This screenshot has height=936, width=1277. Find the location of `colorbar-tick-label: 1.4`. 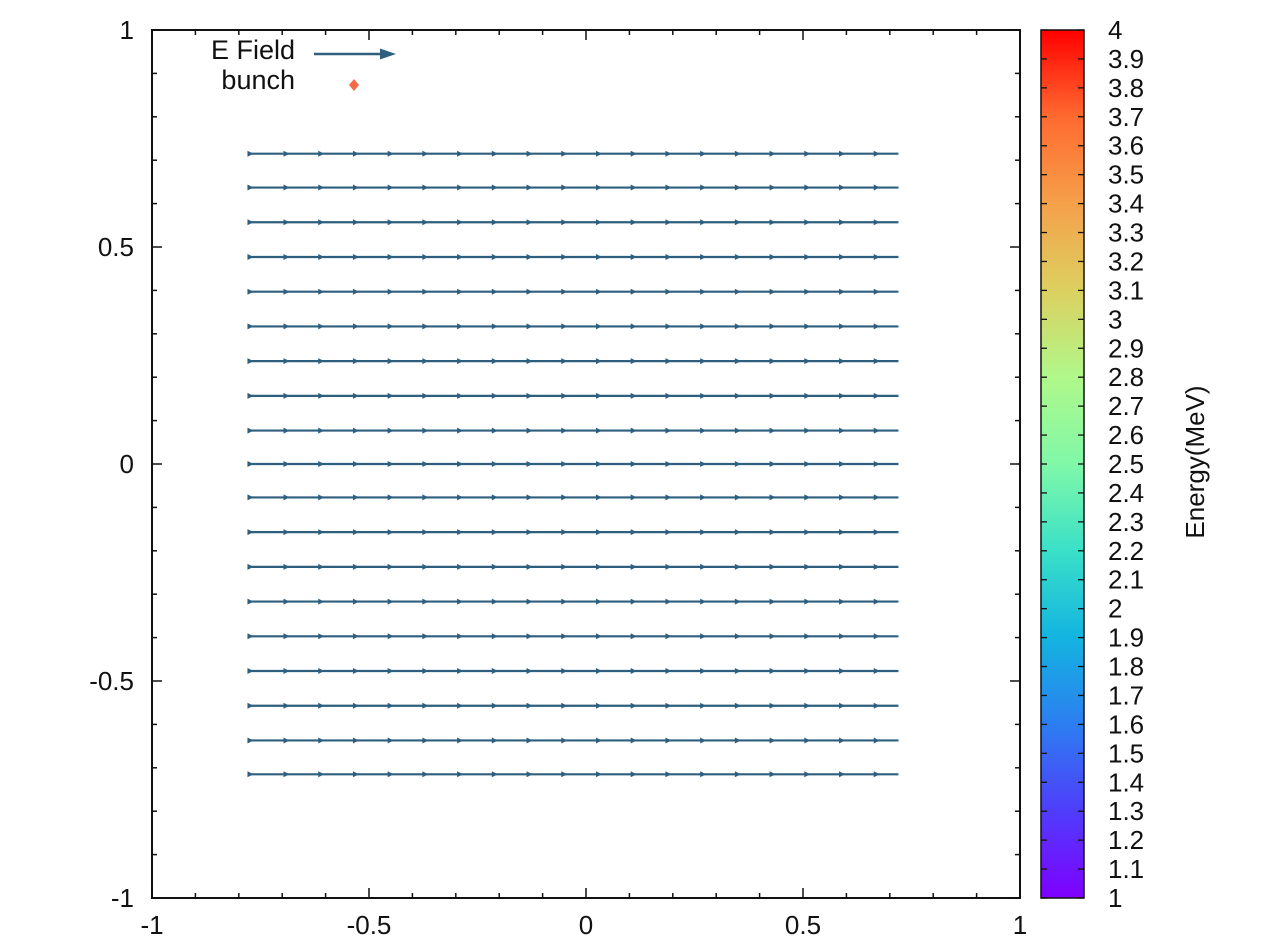

colorbar-tick-label: 1.4 is located at coordinates (1126, 782).